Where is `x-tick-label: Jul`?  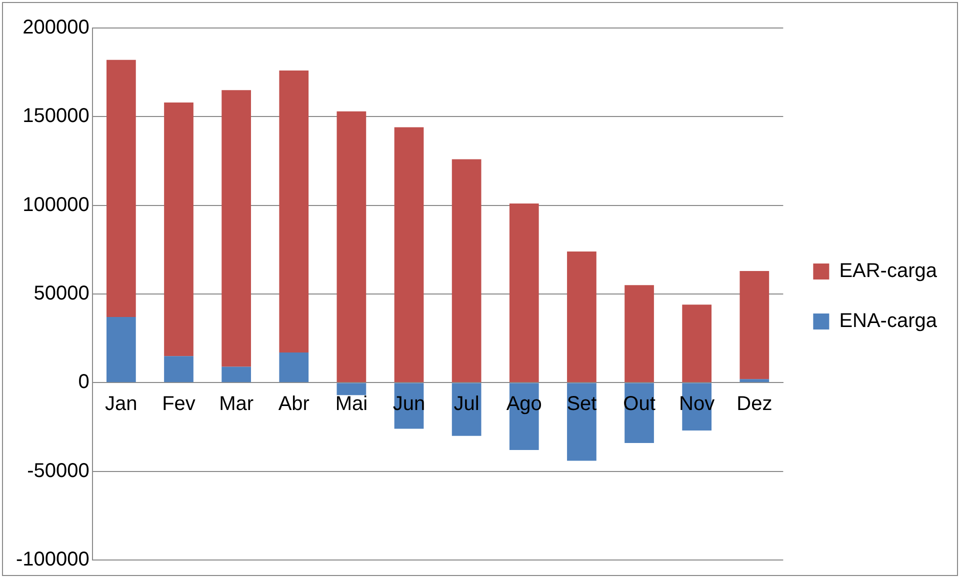 x-tick-label: Jul is located at coordinates (467, 404).